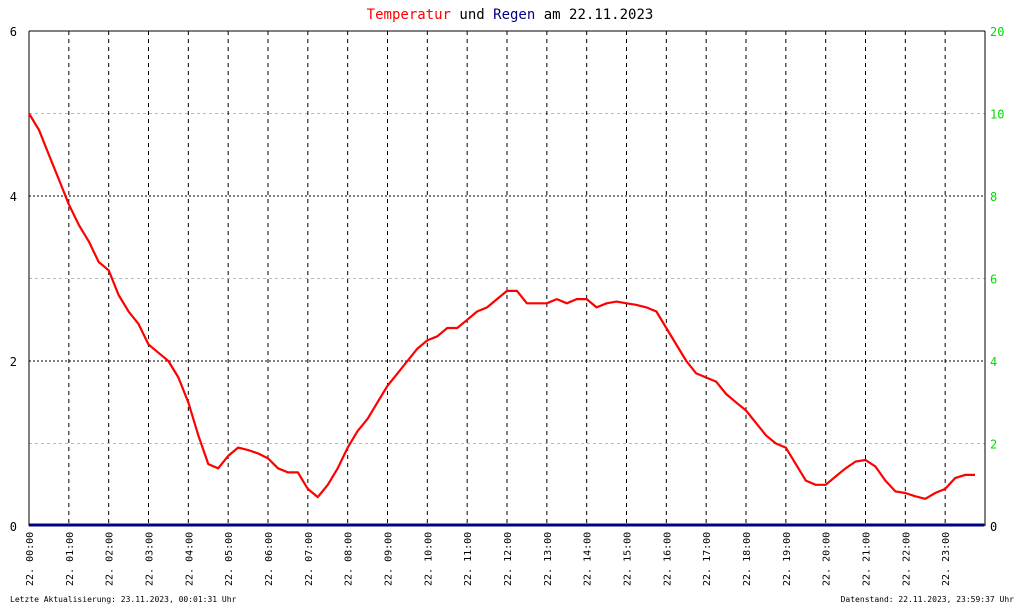 The width and height of the screenshot is (1020, 606). Describe the element at coordinates (787, 559) in the screenshot. I see `x-tick-label: 22. 19:00` at that location.